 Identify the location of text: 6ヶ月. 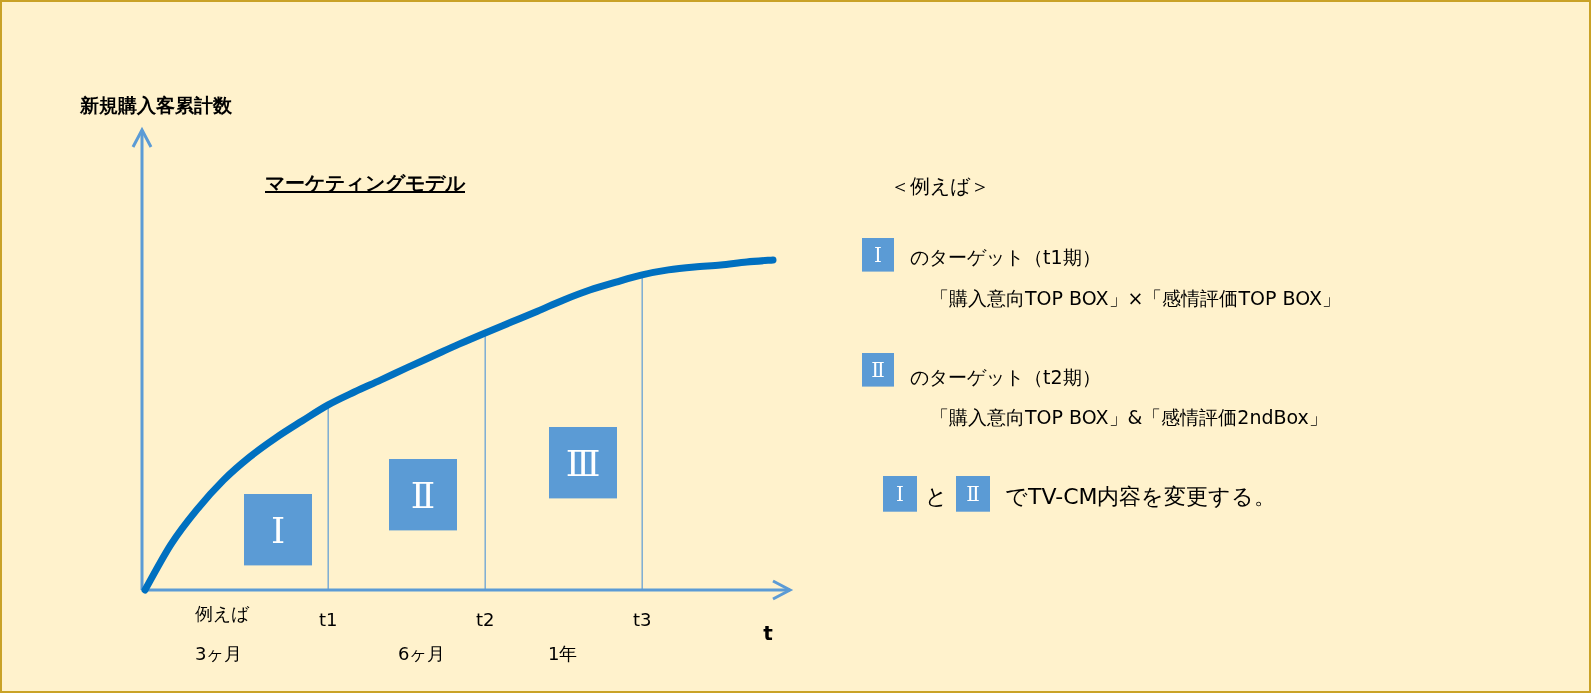
(422, 653).